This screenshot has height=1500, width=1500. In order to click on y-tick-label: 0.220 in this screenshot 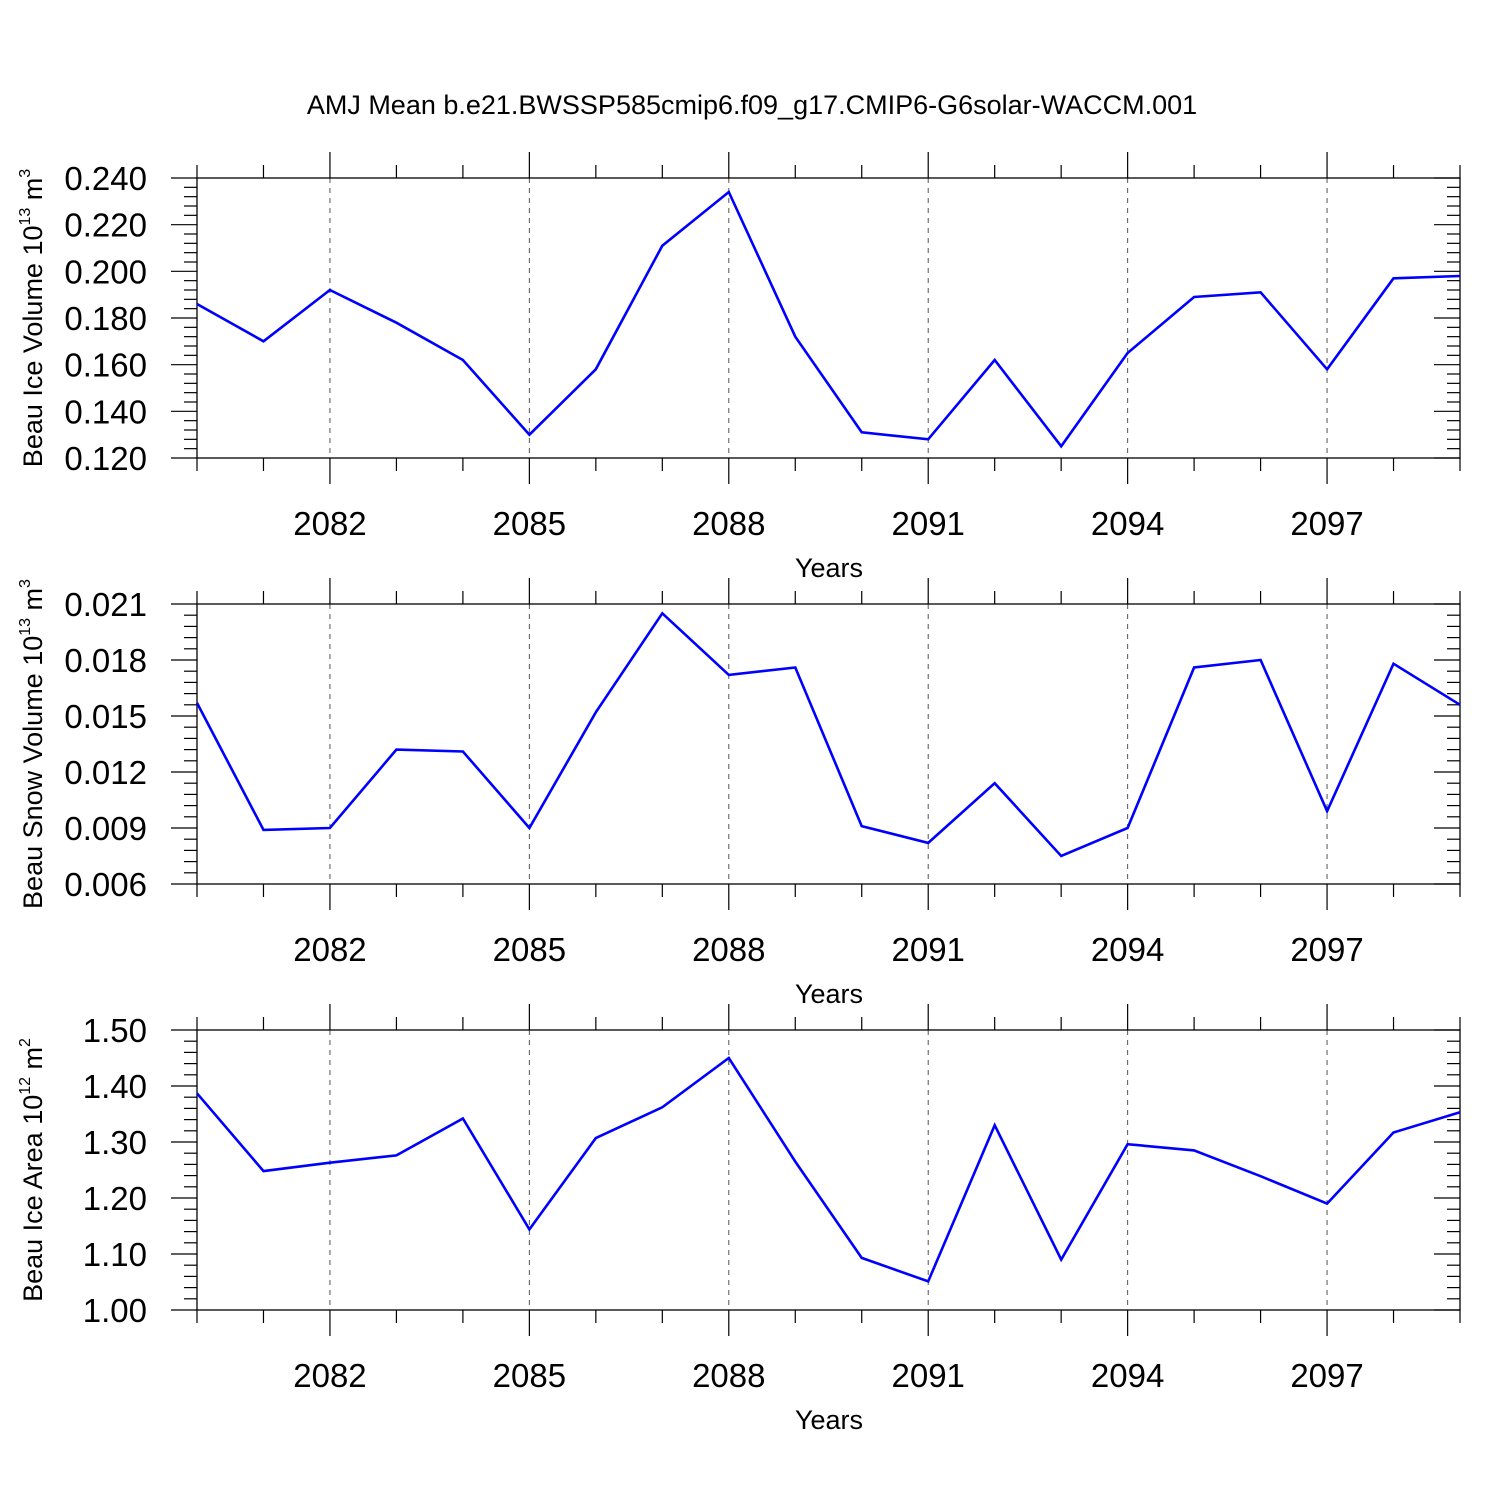, I will do `click(105, 225)`.